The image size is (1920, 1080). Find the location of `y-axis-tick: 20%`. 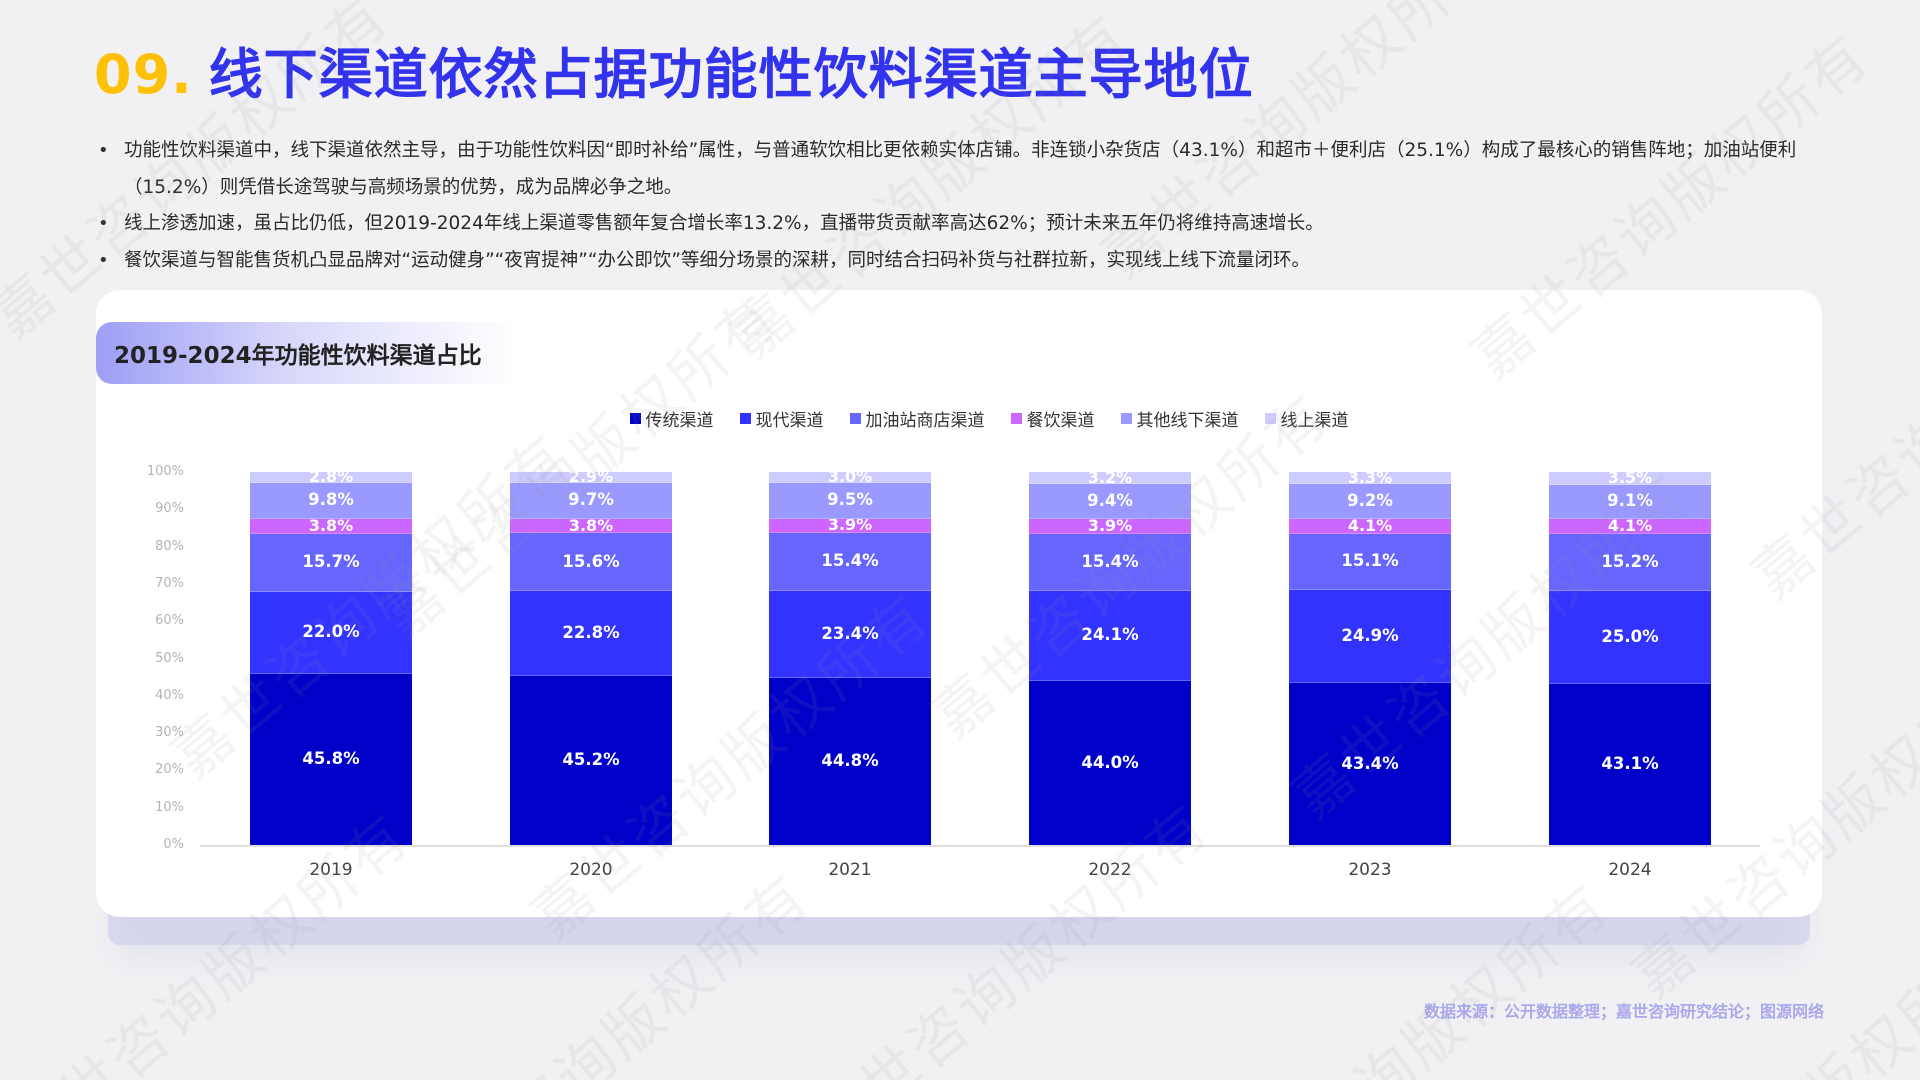

y-axis-tick: 20% is located at coordinates (169, 770).